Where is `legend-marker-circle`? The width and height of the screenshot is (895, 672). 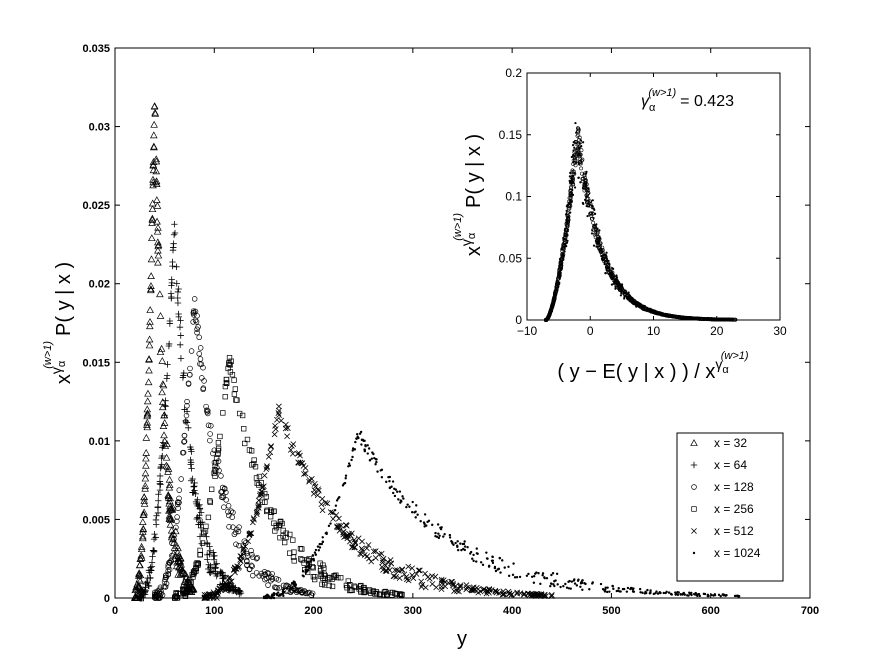 legend-marker-circle is located at coordinates (694, 487).